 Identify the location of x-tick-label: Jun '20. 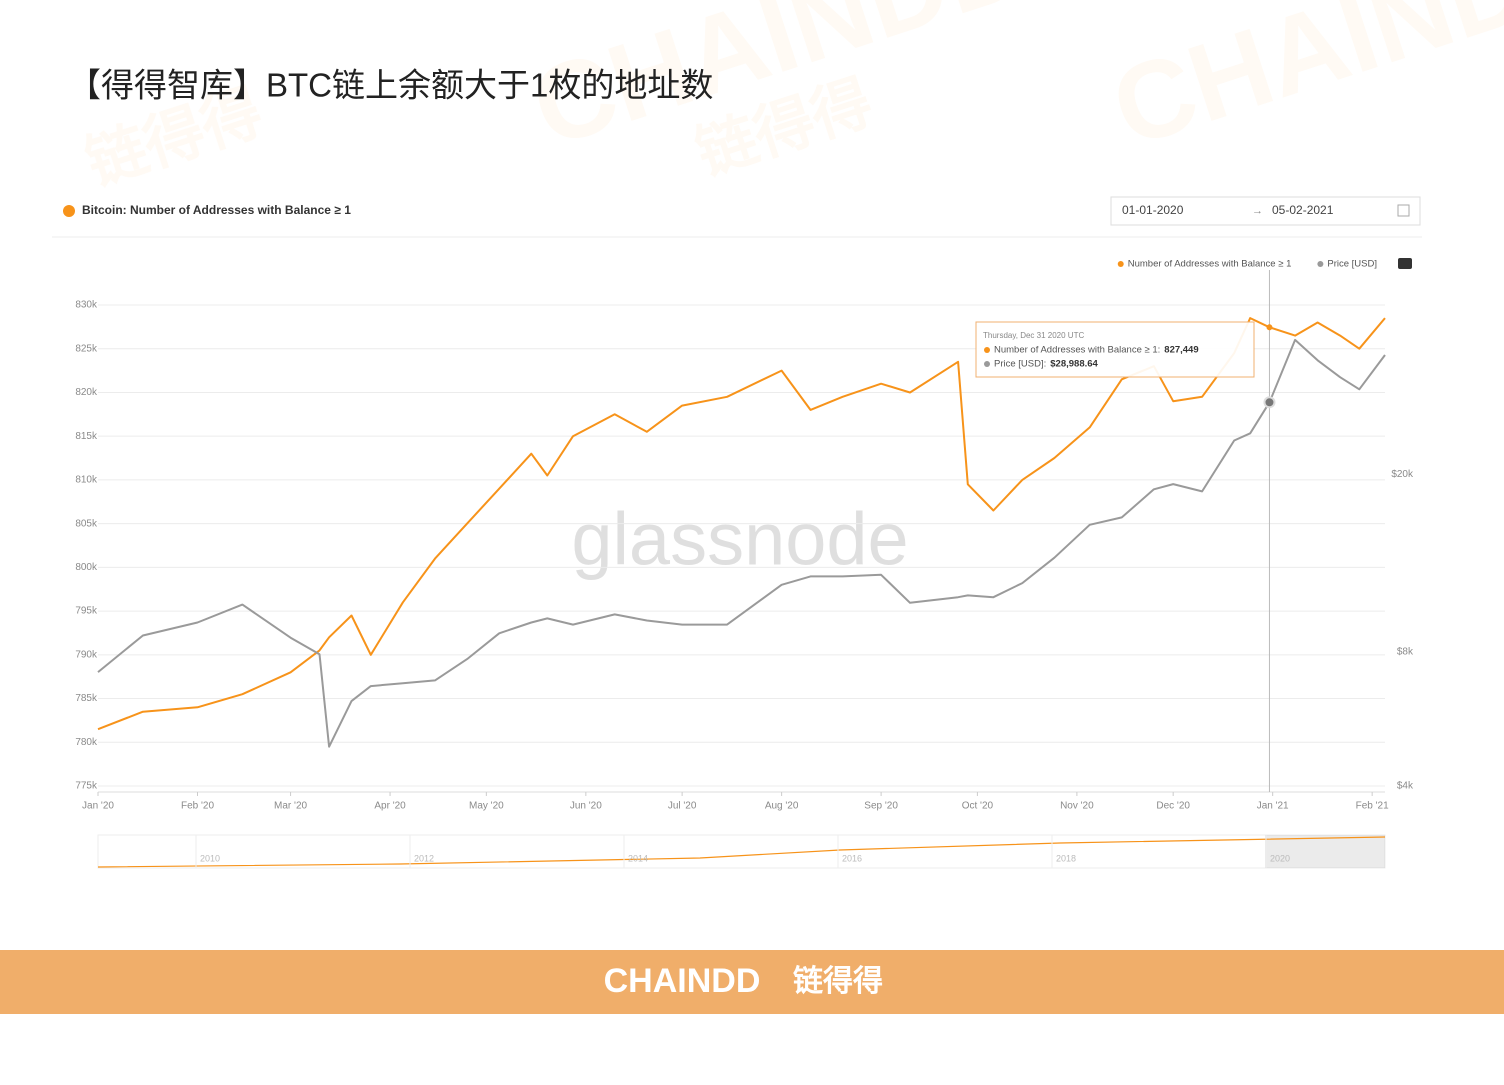
(586, 806).